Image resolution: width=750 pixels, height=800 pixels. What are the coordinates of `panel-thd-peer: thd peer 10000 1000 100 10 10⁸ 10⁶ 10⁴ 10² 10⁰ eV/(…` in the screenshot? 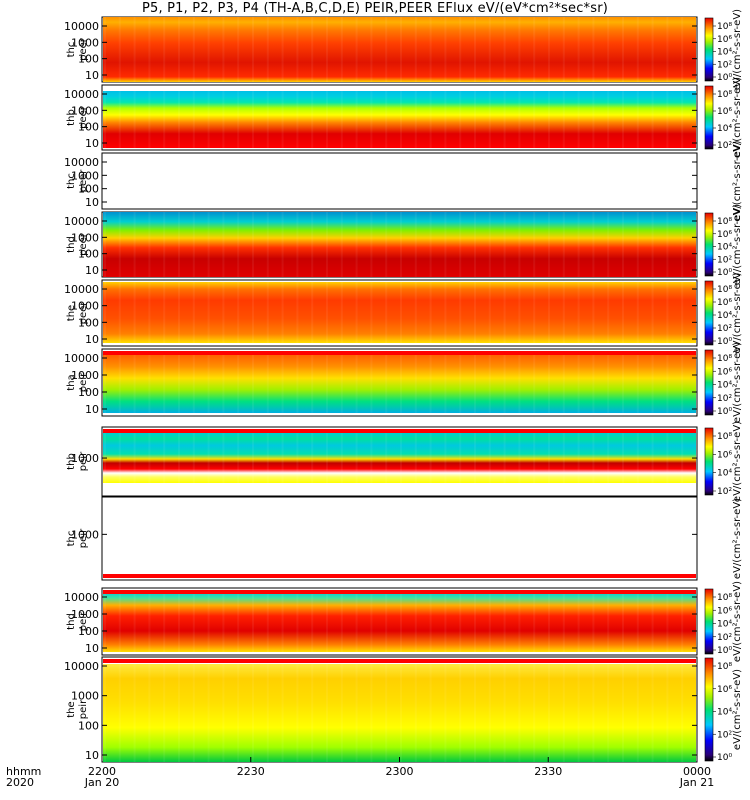 It's located at (403, 244).